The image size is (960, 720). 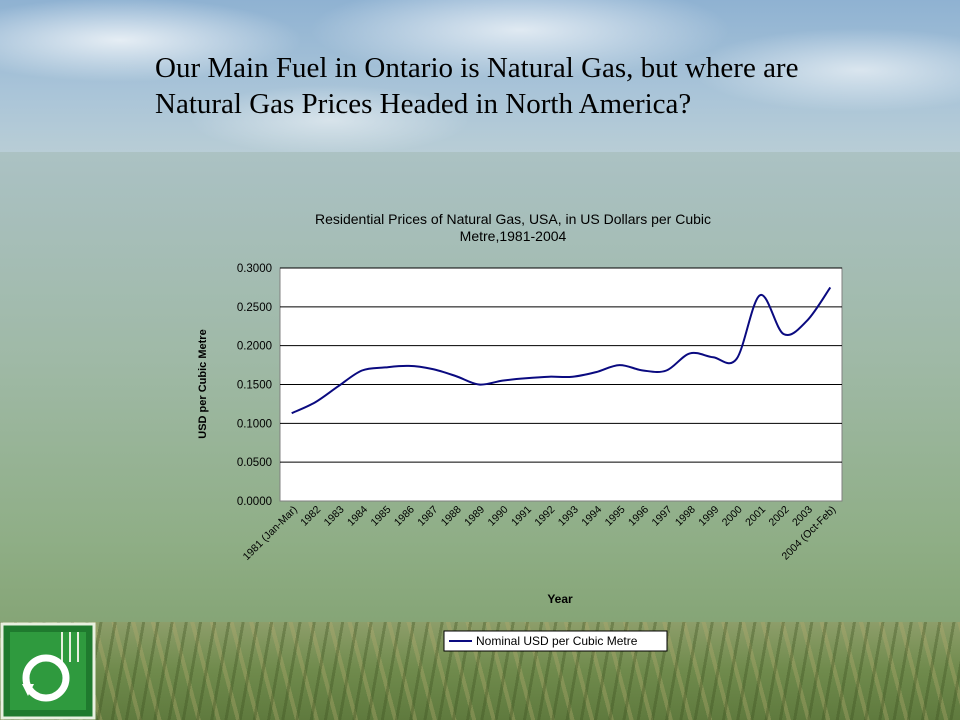 What do you see at coordinates (568, 516) in the screenshot?
I see `x-tick-label: 1993` at bounding box center [568, 516].